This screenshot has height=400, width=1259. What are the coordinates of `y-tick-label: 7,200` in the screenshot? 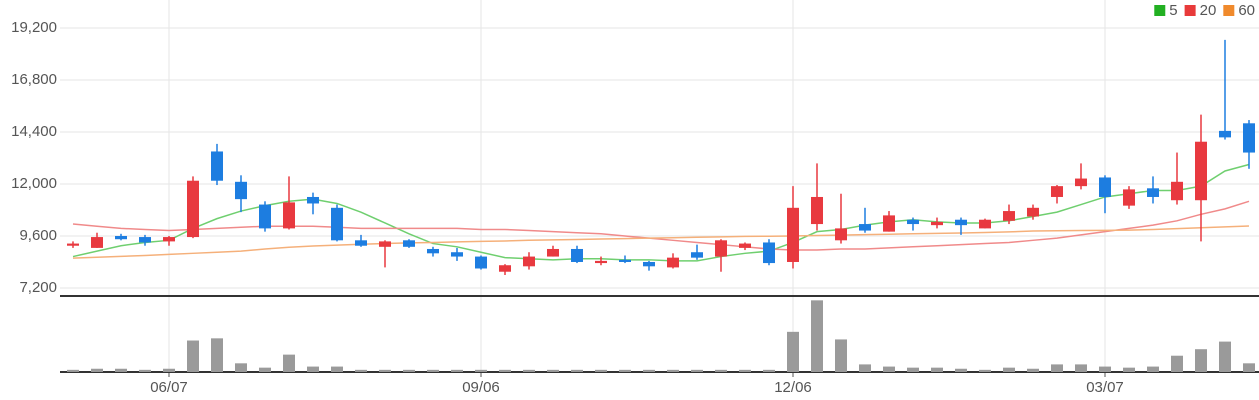 It's located at (38, 287).